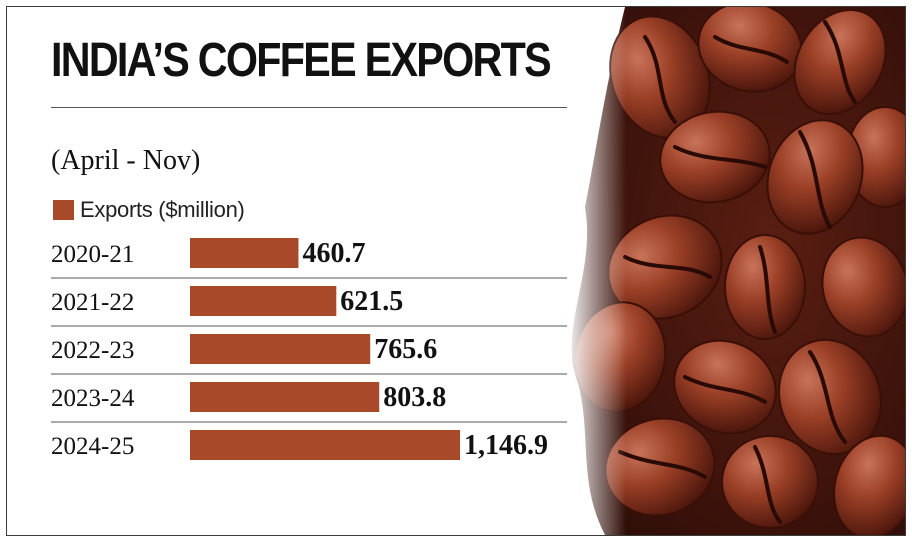 Image resolution: width=912 pixels, height=542 pixels. What do you see at coordinates (414, 397) in the screenshot?
I see `value-label: 803.8` at bounding box center [414, 397].